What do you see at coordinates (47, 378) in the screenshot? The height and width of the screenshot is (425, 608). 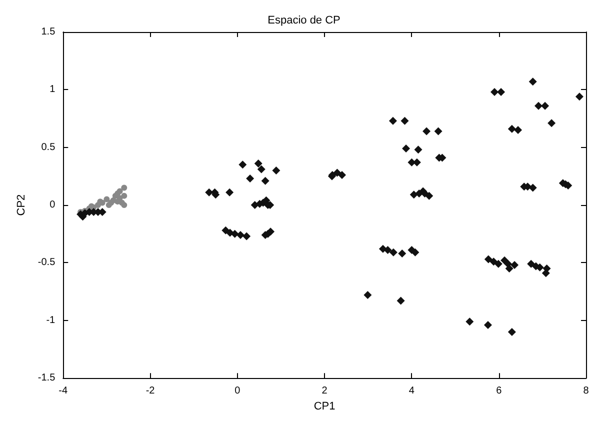 I see `y-tick-label: -1.5` at bounding box center [47, 378].